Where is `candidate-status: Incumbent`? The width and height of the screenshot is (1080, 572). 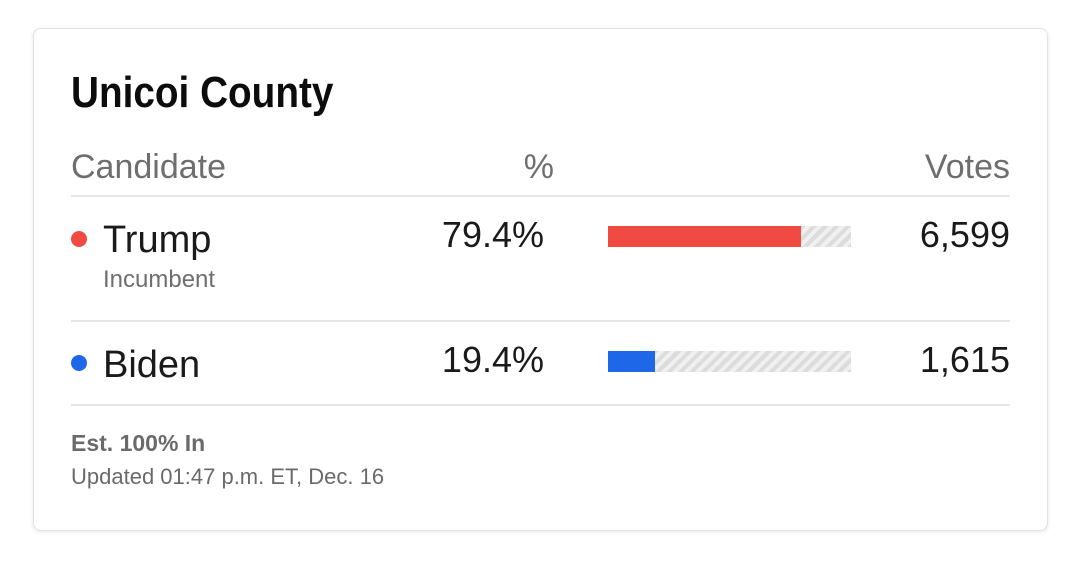
candidate-status: Incumbent is located at coordinates (159, 279).